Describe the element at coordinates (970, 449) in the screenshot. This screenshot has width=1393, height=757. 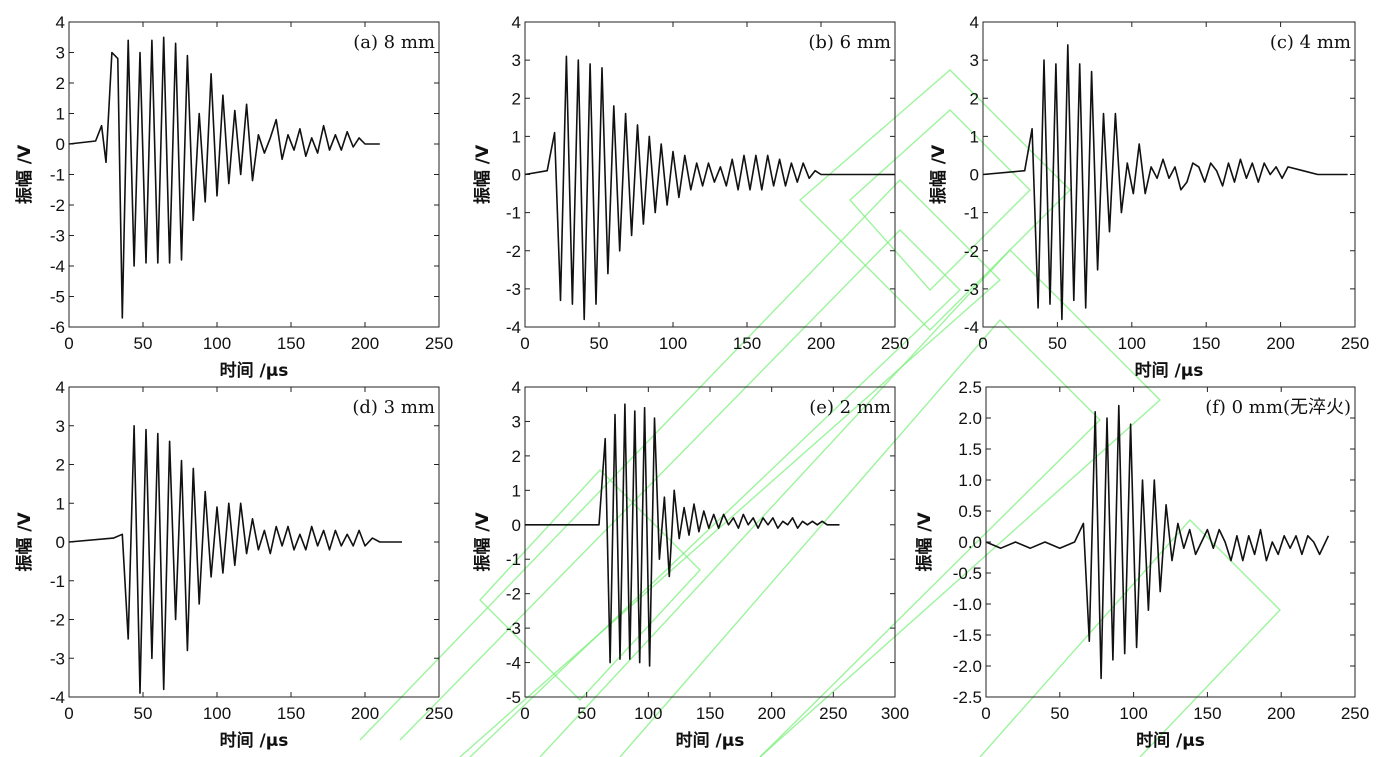
I see `y-tick-label: 1.5` at that location.